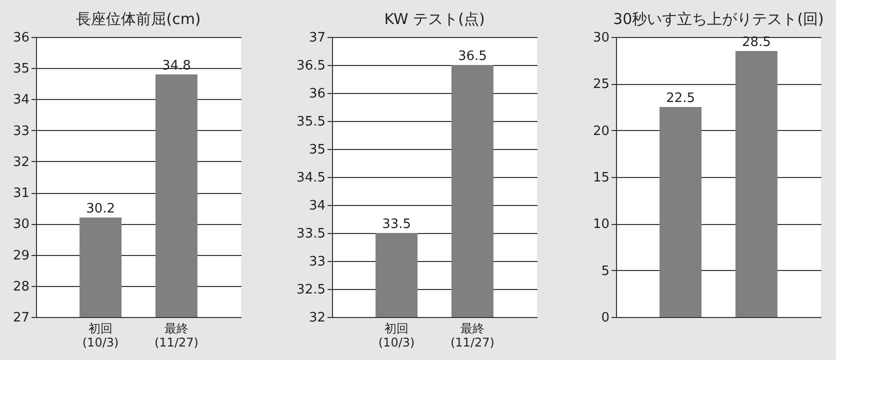 The height and width of the screenshot is (419, 879). I want to click on chart-title: 長座位体前屈(cm), so click(138, 19).